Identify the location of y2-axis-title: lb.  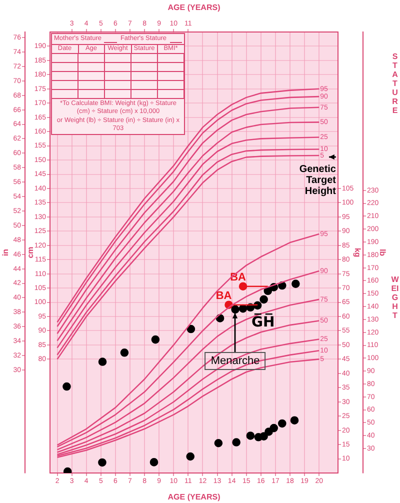
(382, 252).